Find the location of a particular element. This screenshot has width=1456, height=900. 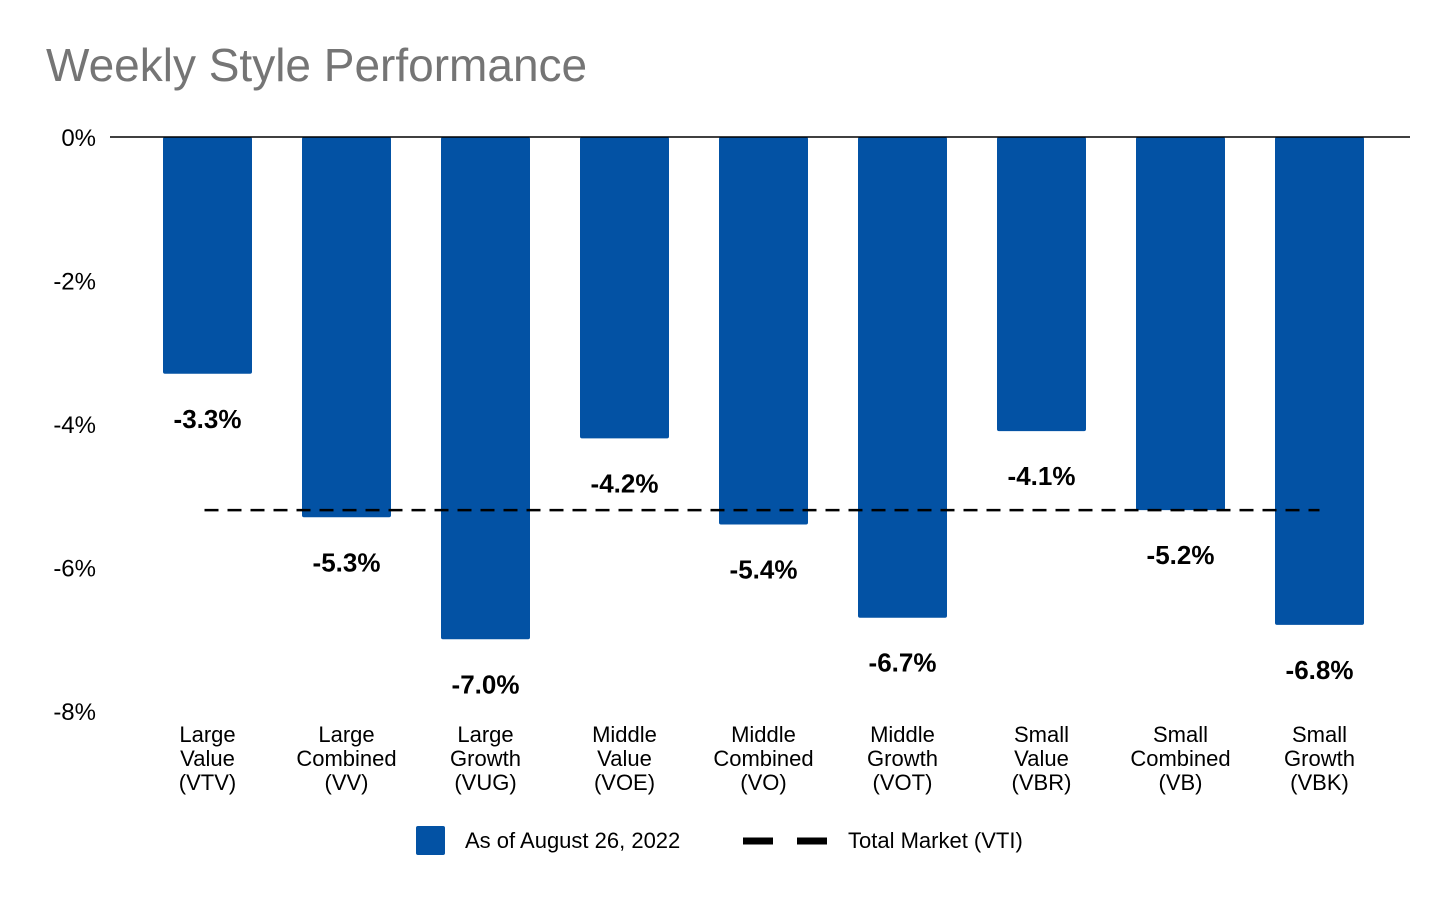

data-label: -7.0% is located at coordinates (486, 684).